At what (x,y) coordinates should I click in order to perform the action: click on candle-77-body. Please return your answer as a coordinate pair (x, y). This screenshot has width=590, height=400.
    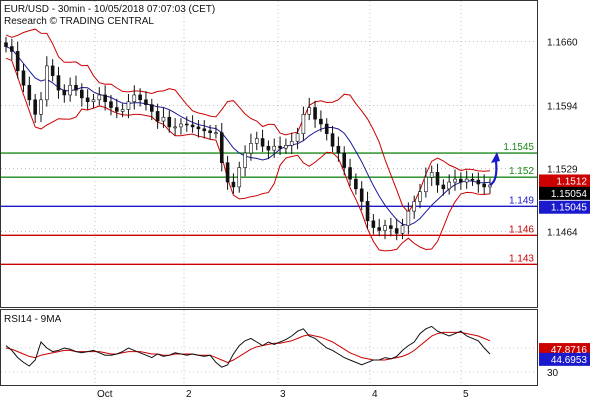
    Looking at the image, I should click on (455, 180).